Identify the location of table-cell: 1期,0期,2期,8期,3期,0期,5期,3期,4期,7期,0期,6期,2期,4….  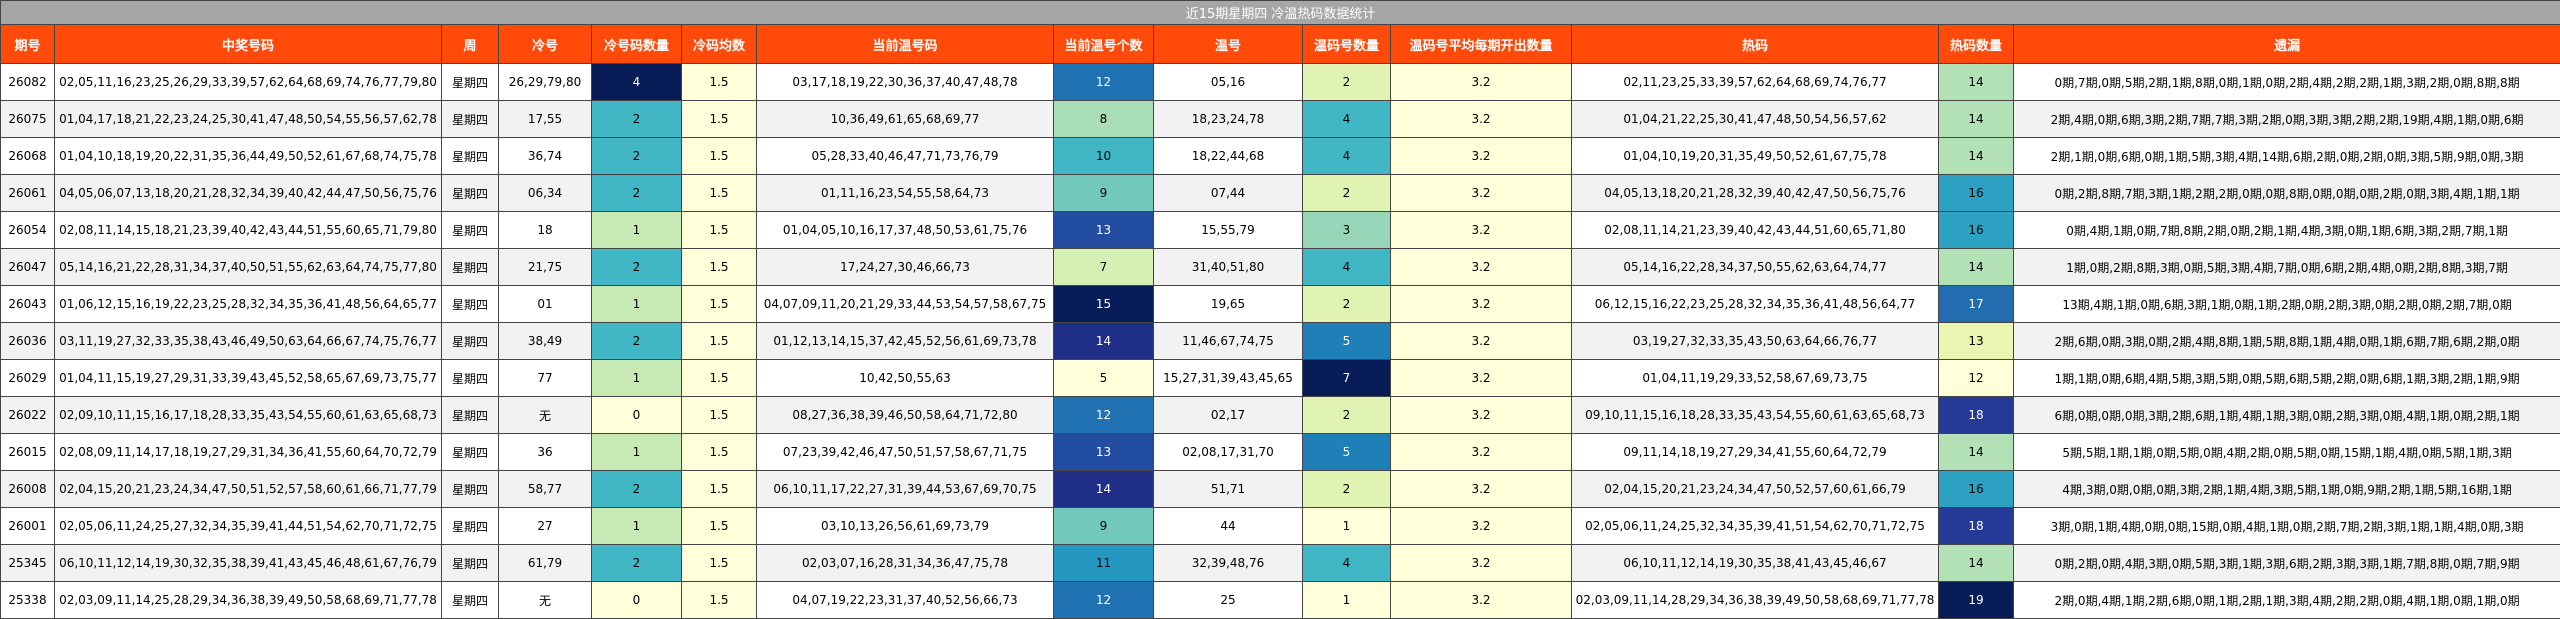
(2286, 267).